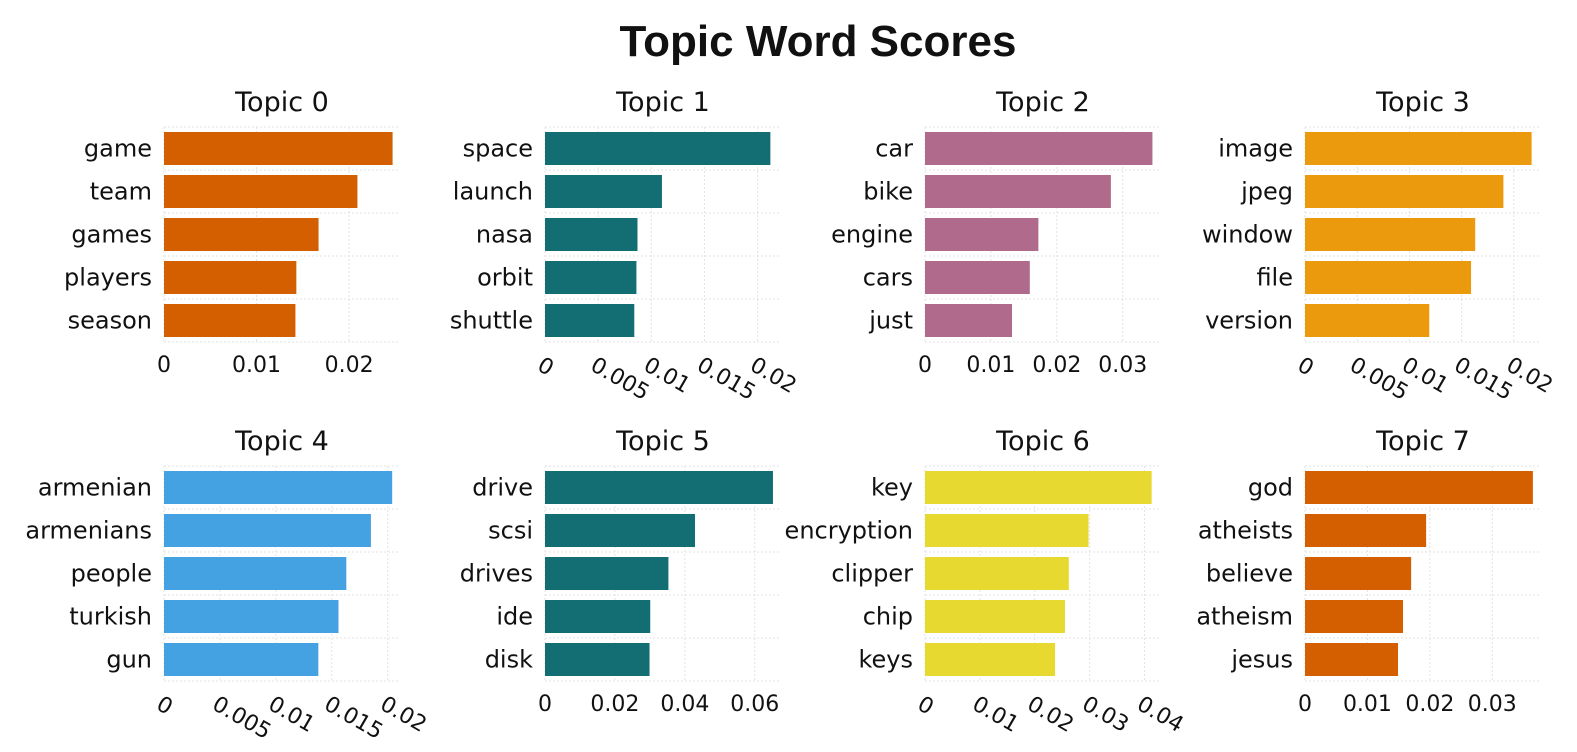  I want to click on category-label: jpeg, so click(1266, 192).